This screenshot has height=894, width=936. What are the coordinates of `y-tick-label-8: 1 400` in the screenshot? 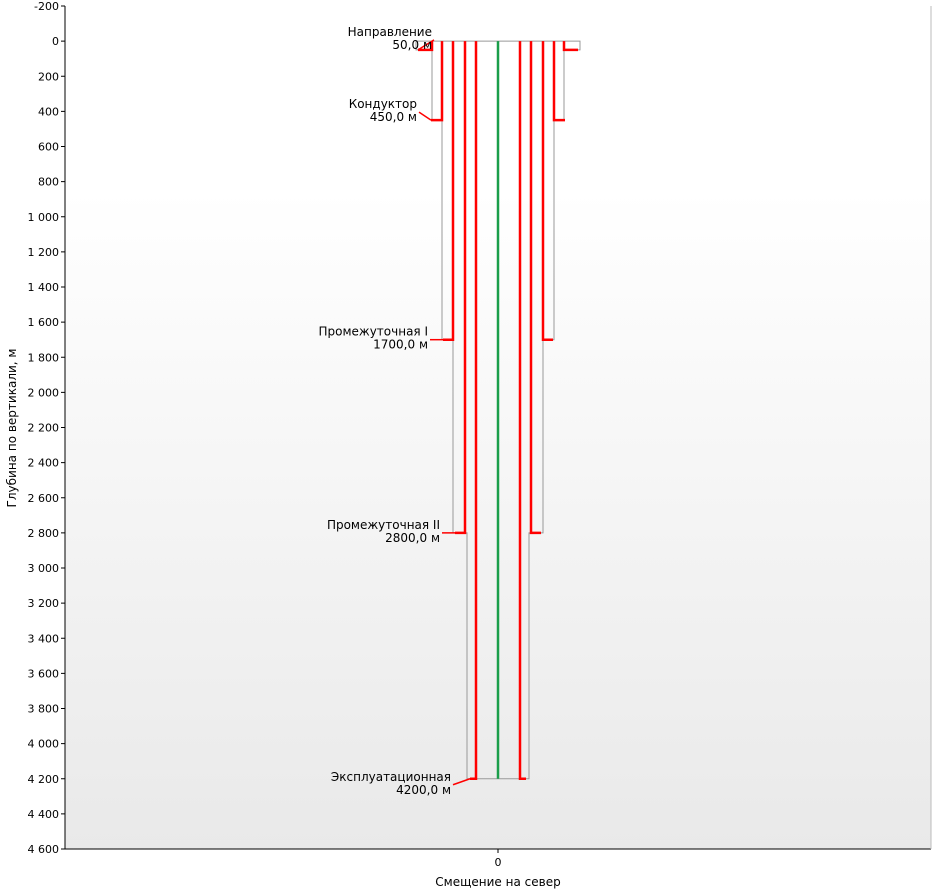 It's located at (44, 287).